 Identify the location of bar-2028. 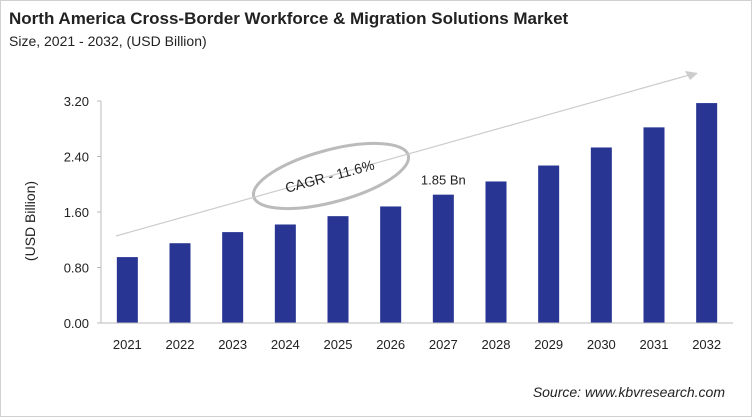
(496, 252).